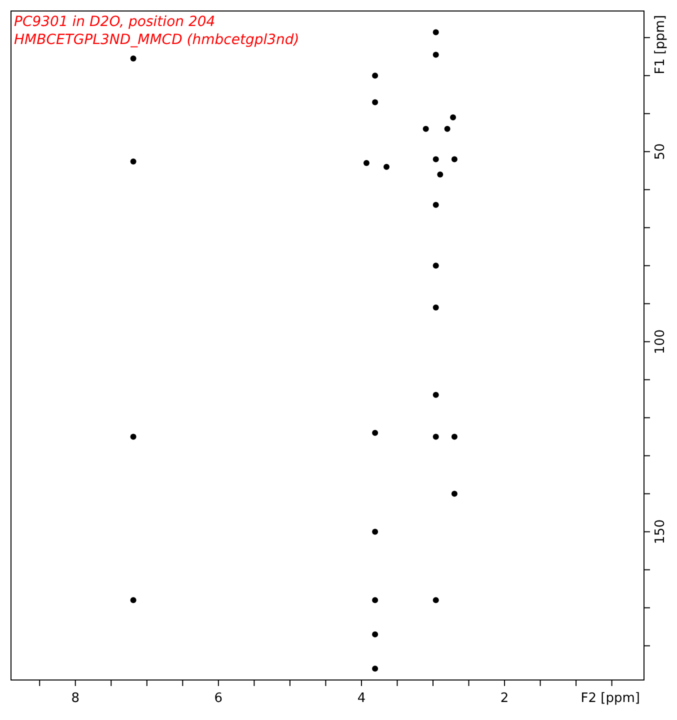 The image size is (677, 720). I want to click on chart-title: PC9301 in D2O, position 204, so click(115, 22).